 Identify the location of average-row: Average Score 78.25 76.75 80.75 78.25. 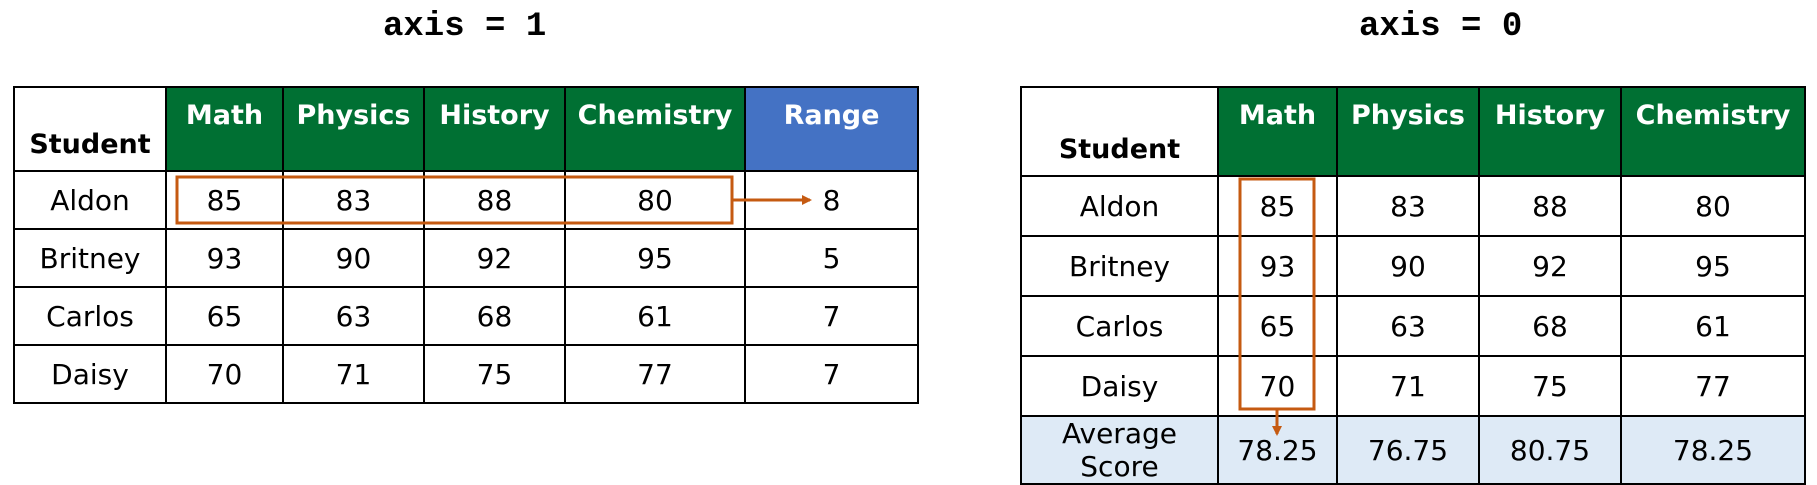
(1413, 450).